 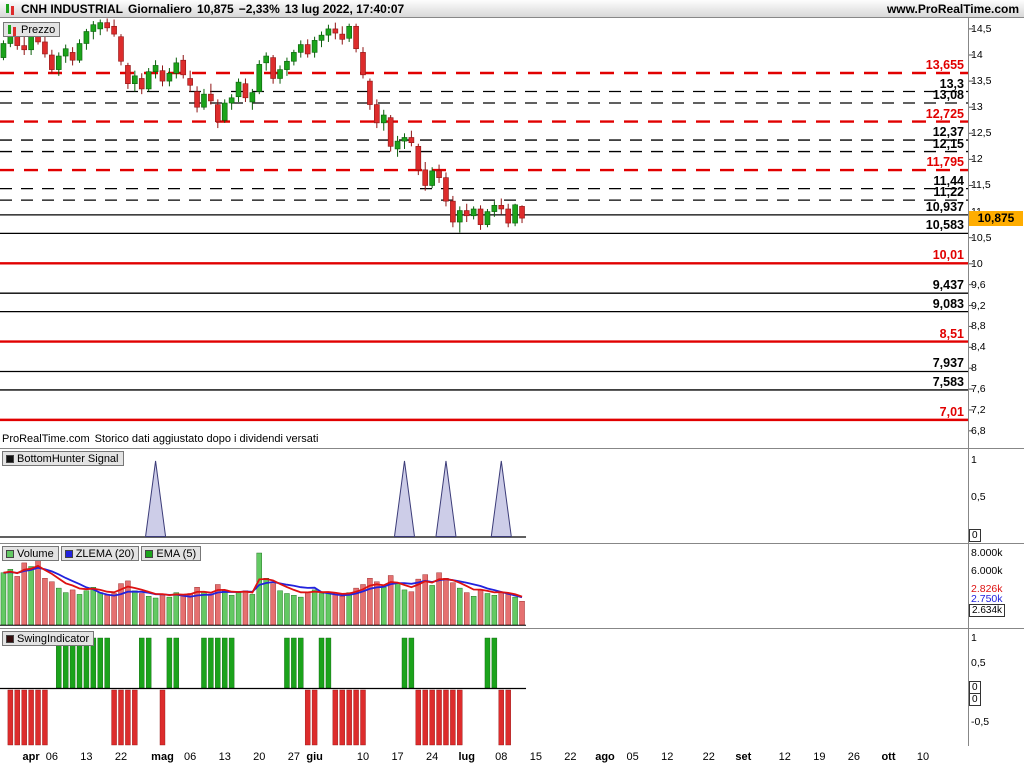 What do you see at coordinates (632, 757) in the screenshot?
I see `x-axis-label: 05` at bounding box center [632, 757].